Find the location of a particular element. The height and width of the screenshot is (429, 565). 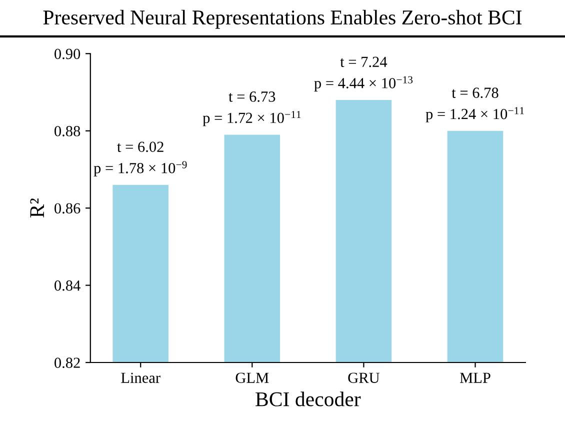

y-tick-label: 0.86 is located at coordinates (67, 208).